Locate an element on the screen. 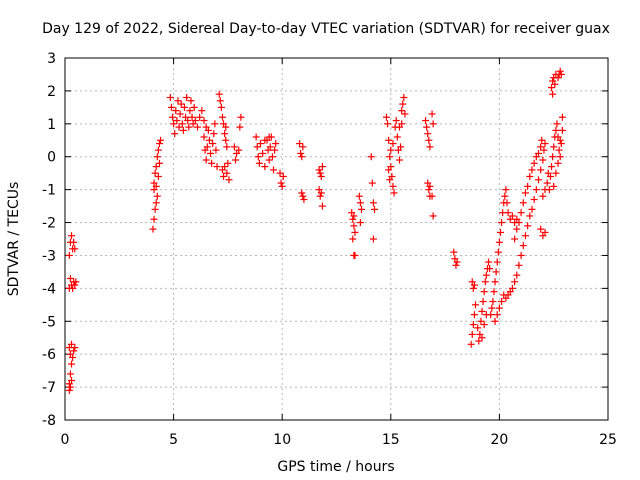 This screenshot has width=640, height=480. x-axis-label: GPS time / hours is located at coordinates (335, 467).